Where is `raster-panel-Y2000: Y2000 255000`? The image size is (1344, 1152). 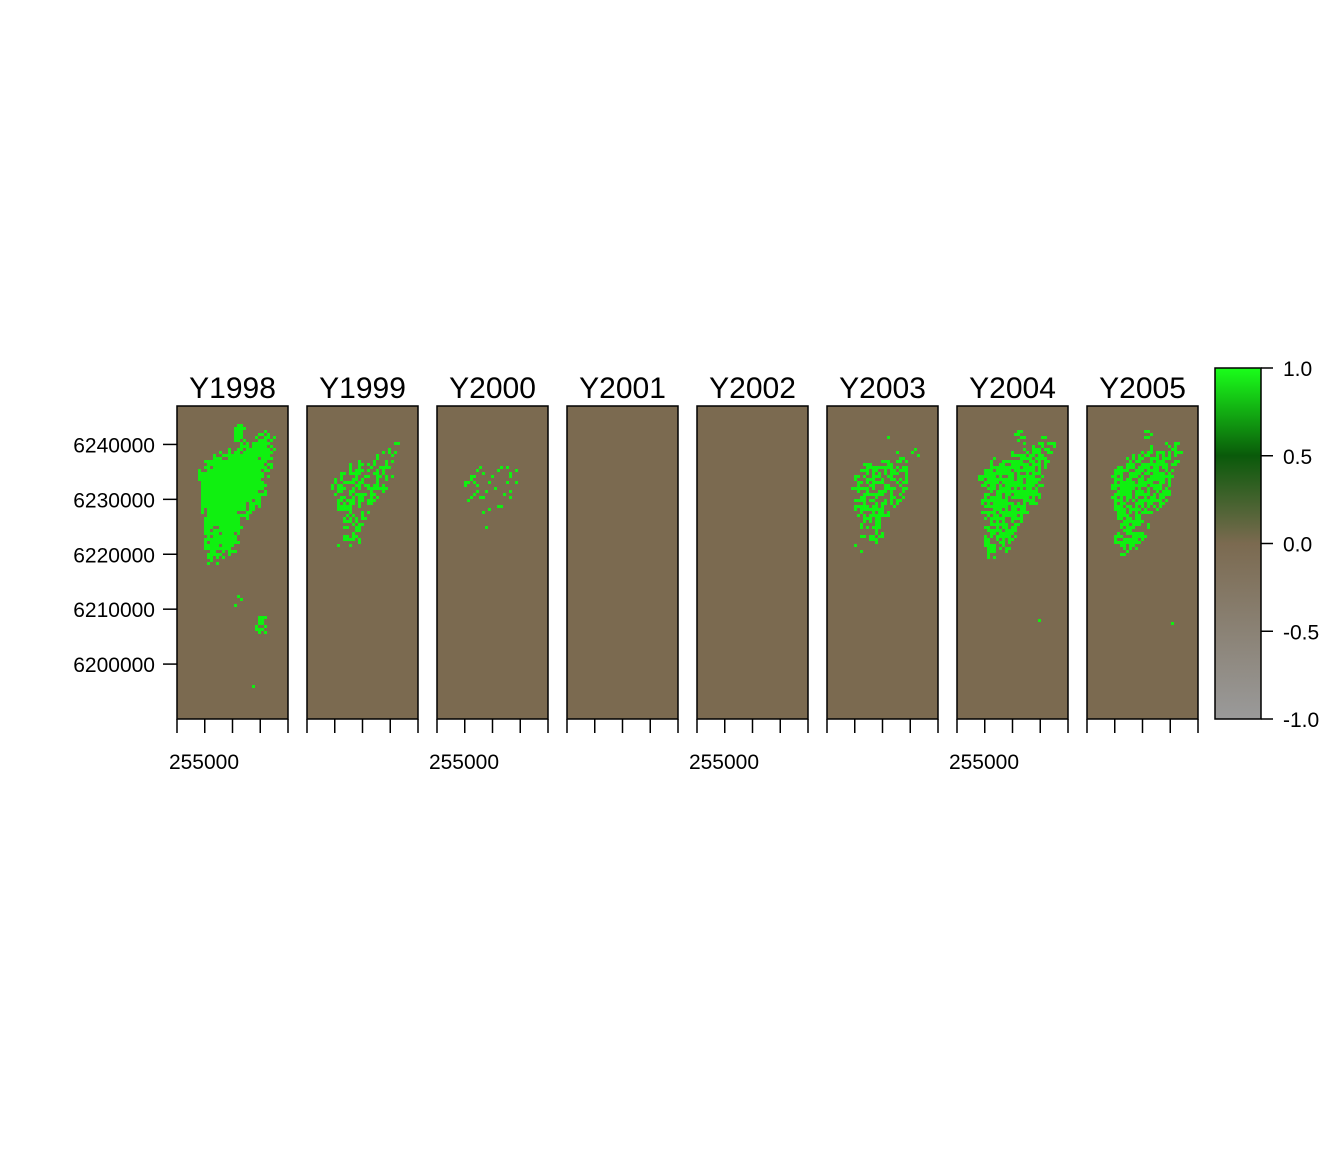 raster-panel-Y2000: Y2000 255000 is located at coordinates (489, 573).